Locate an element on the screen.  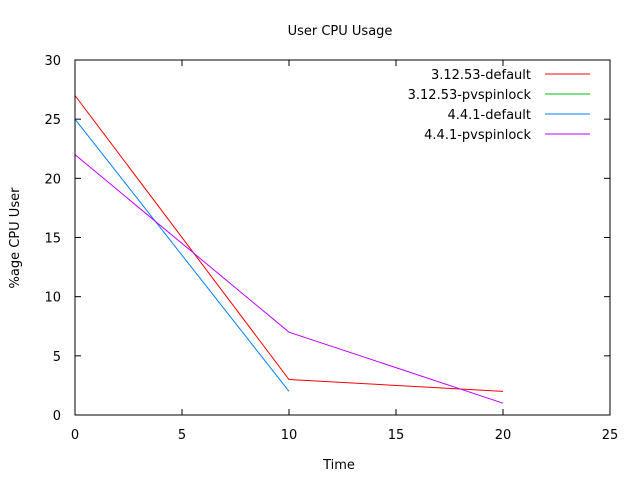
y-tick-label: 20 is located at coordinates (52, 179).